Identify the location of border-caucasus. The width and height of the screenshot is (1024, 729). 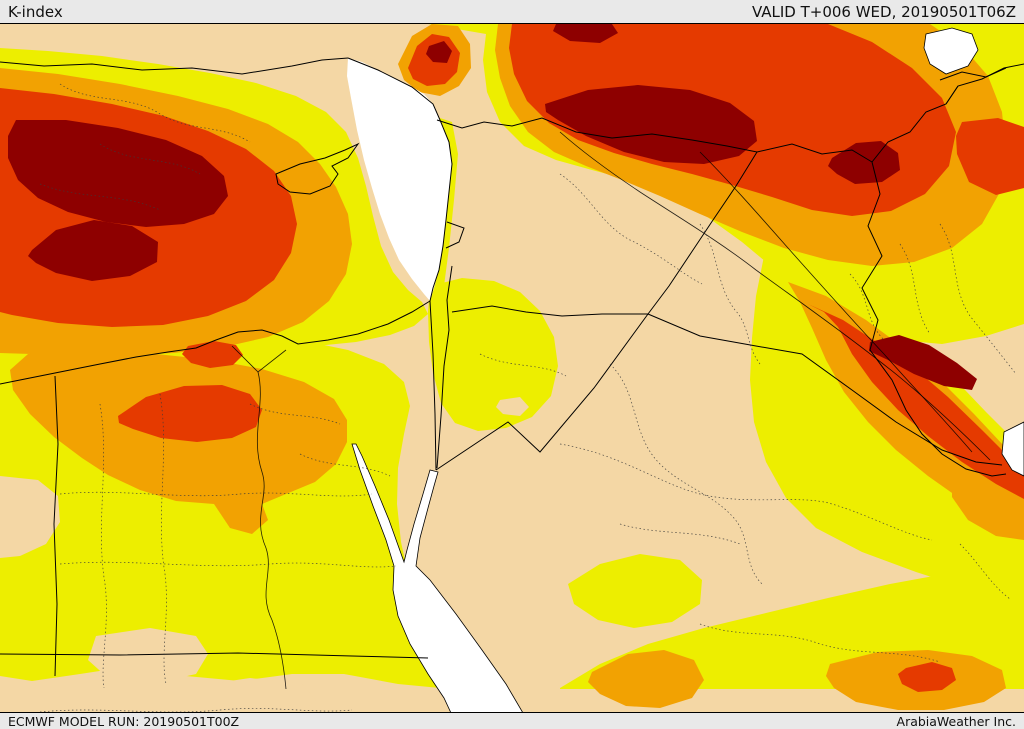
(973, 86).